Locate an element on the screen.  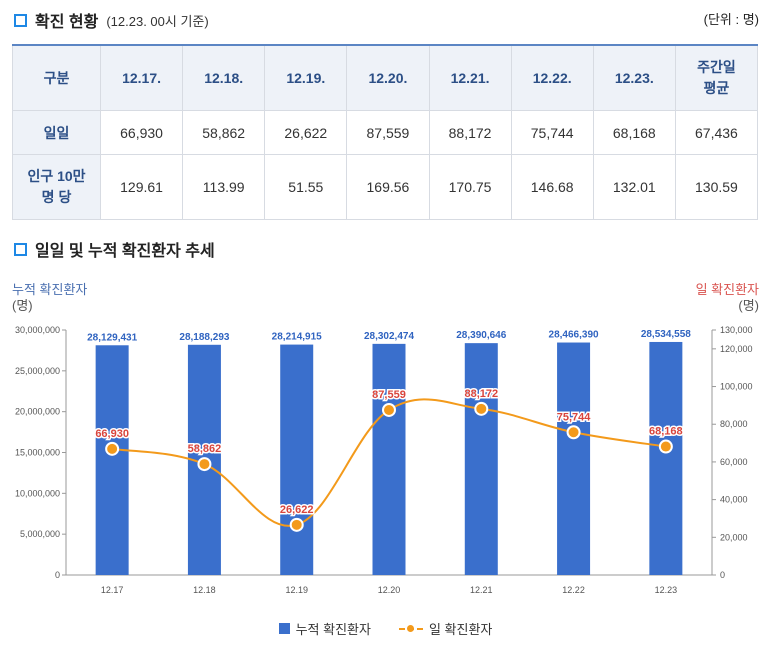
table-cell: 75,744 is located at coordinates (552, 132).